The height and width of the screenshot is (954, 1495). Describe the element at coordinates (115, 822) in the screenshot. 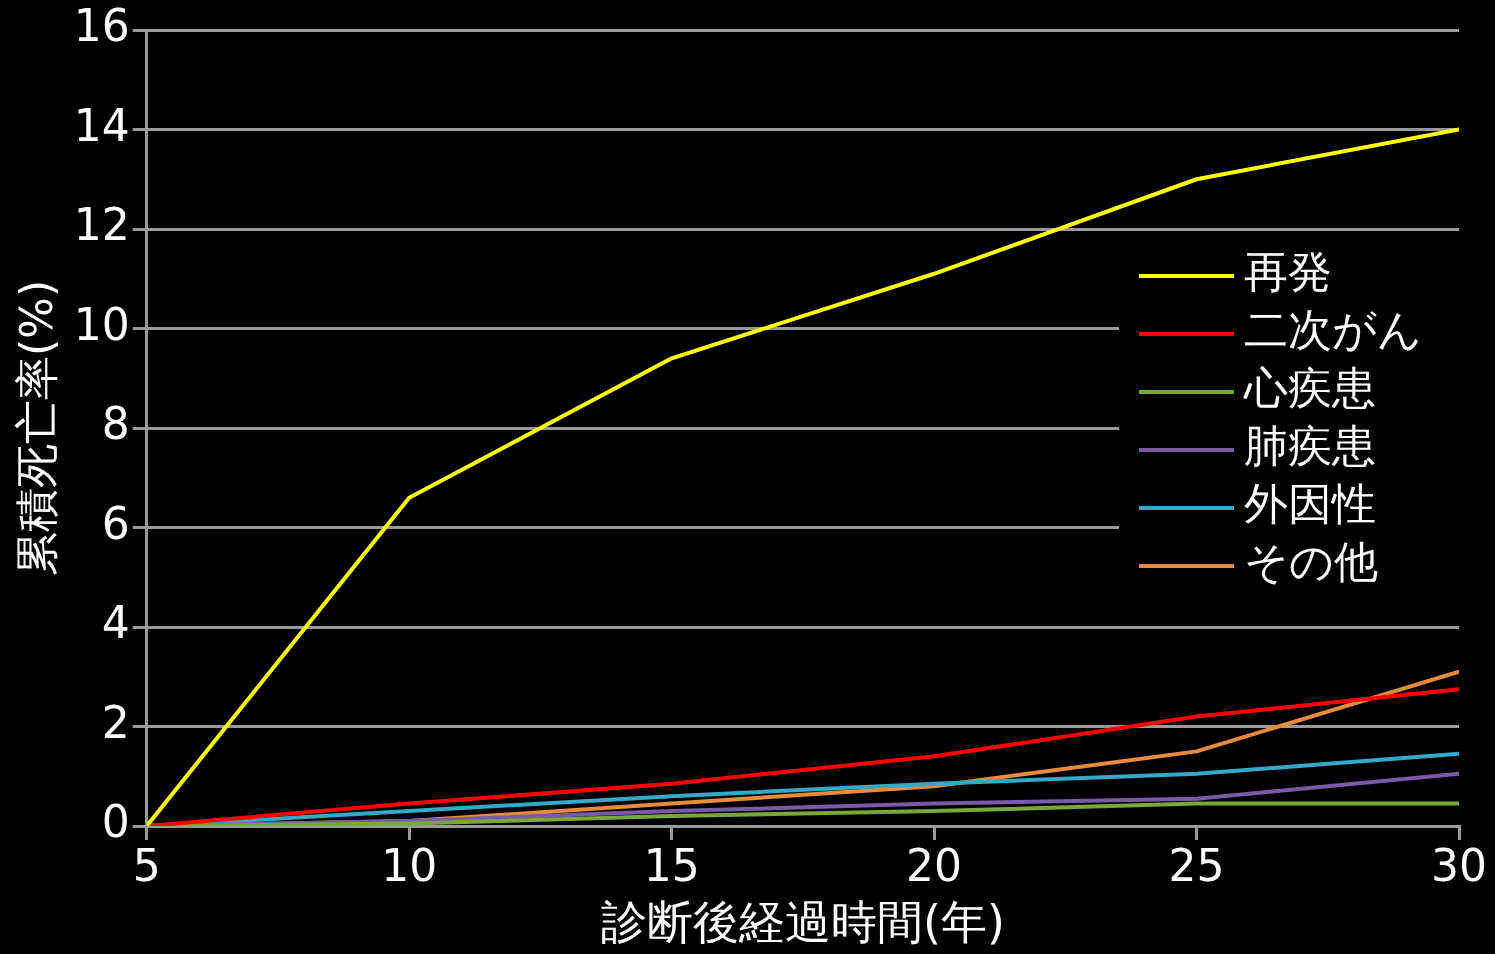

I see `y-tick-label: 0` at that location.